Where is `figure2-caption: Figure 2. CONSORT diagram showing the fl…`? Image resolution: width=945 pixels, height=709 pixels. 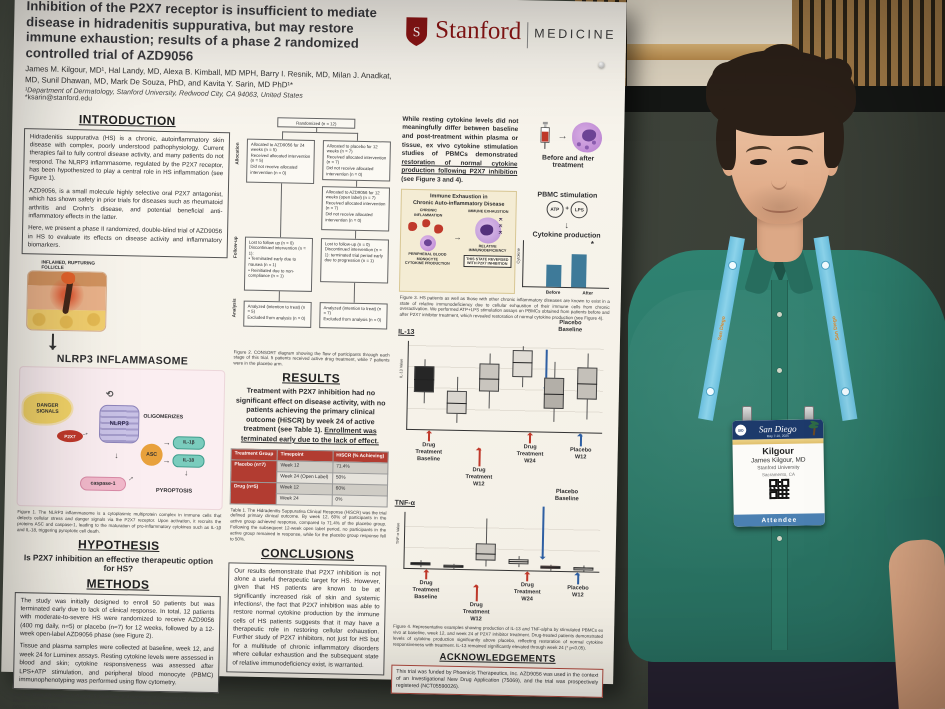
figure2-caption: Figure 2. CONSORT diagram showing the fl… is located at coordinates (311, 358).